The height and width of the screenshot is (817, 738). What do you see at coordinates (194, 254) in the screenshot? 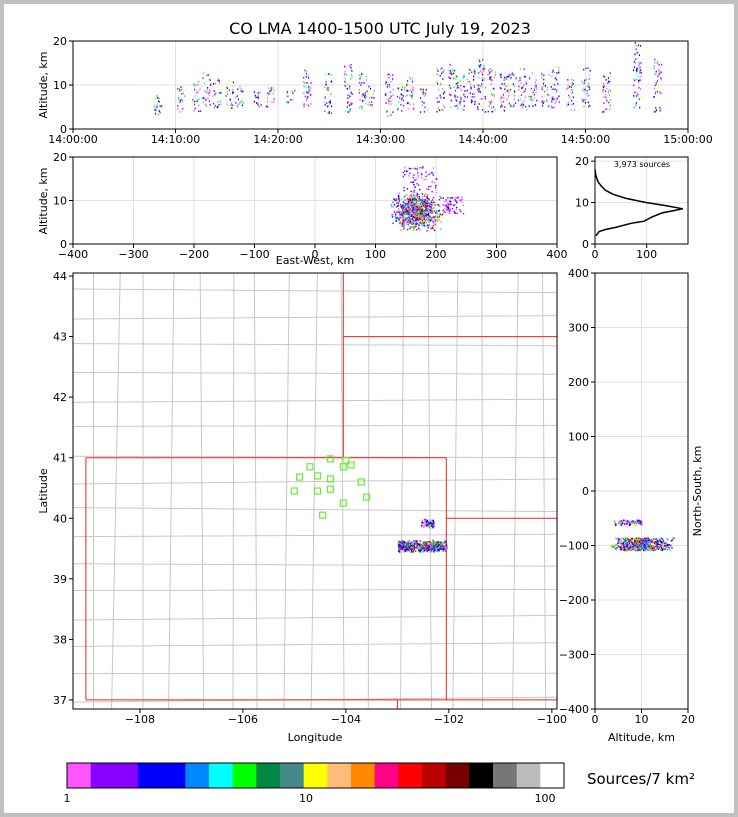
I see `tick-label: −200` at bounding box center [194, 254].